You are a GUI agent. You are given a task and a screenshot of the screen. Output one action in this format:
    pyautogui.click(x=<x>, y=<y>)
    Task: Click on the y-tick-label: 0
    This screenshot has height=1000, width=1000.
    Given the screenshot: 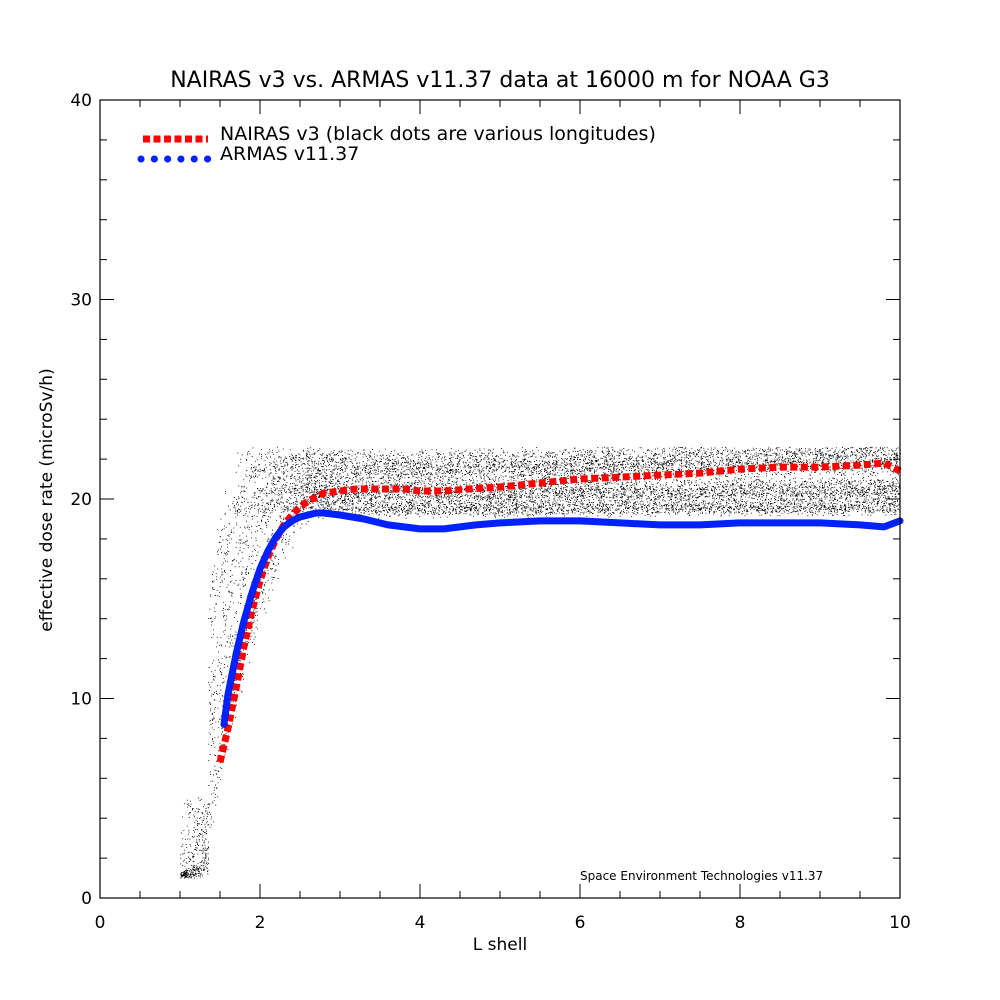 What is the action you would take?
    pyautogui.click(x=86, y=899)
    